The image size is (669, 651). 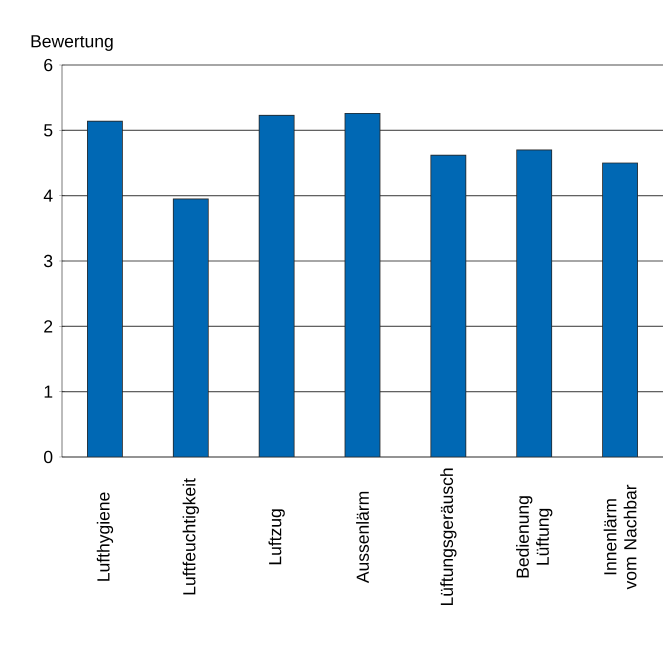 What do you see at coordinates (190, 536) in the screenshot?
I see `x-tick-label: Luftfeuchtigkeit` at bounding box center [190, 536].